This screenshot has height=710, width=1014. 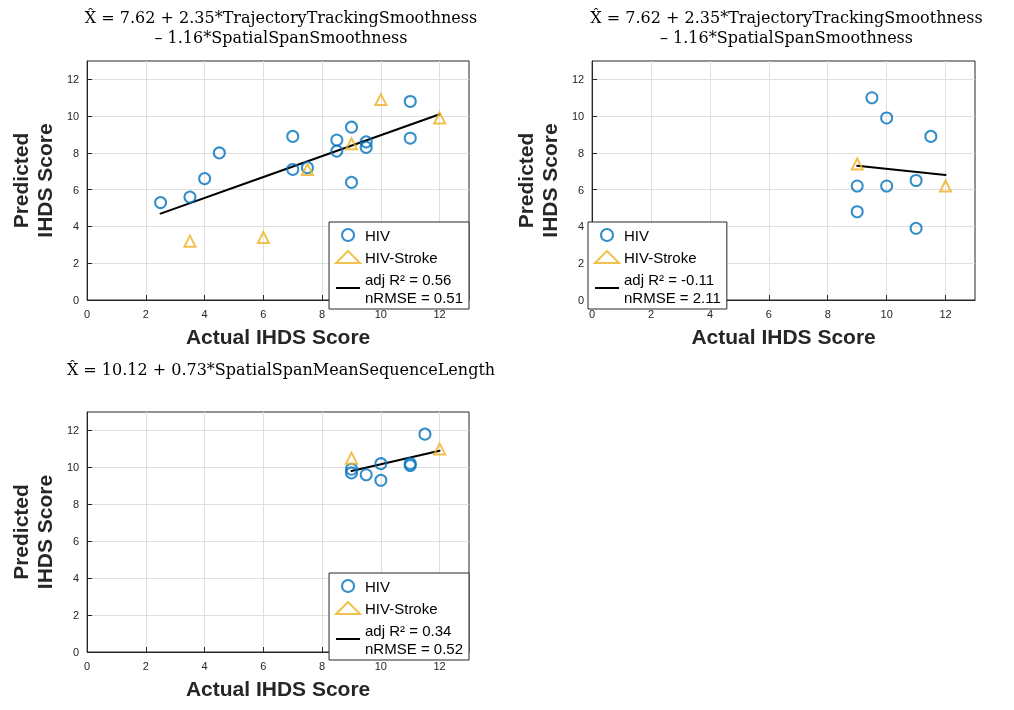 What do you see at coordinates (281, 369) in the screenshot?
I see `chart-title: X̂ = 10.12 + 0.73*SpatialSpanMeanSequenceLength` at bounding box center [281, 369].